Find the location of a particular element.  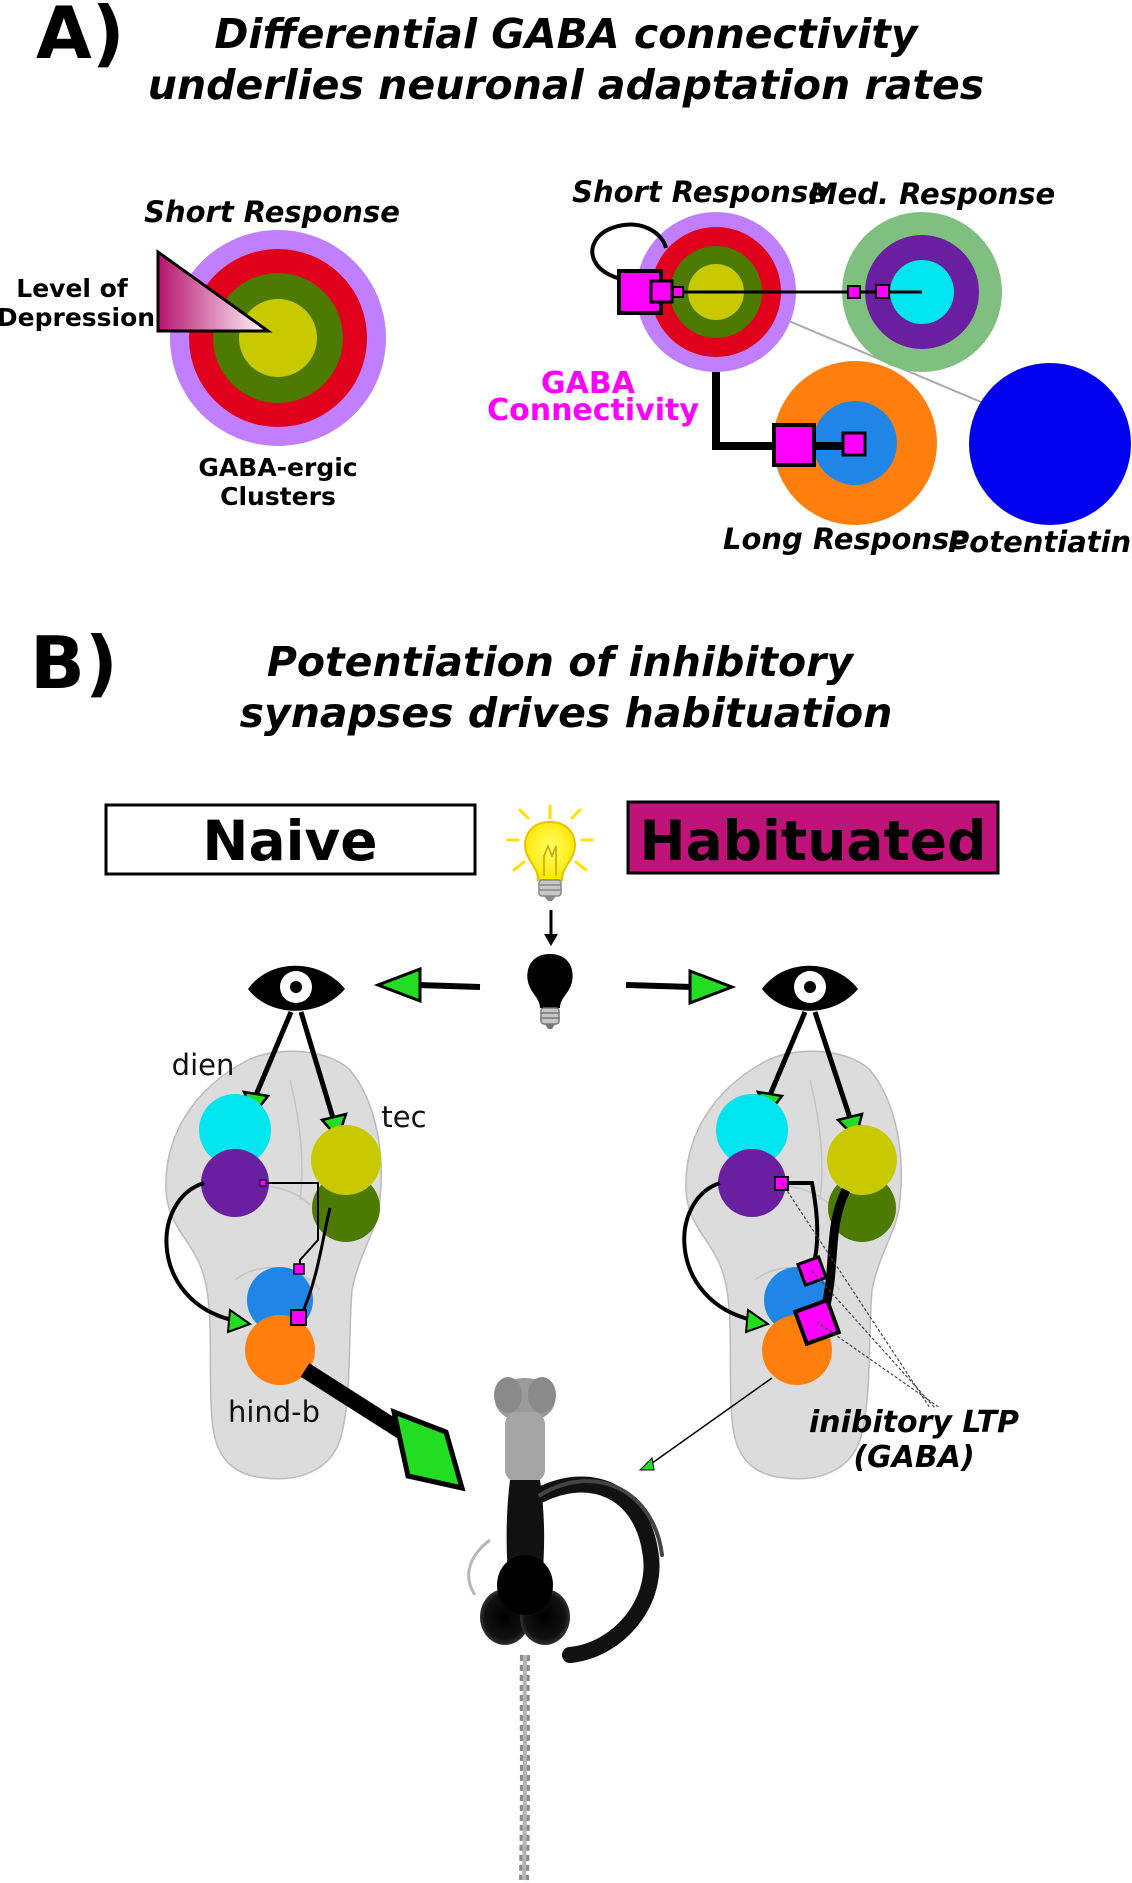

light-bulb-on-icon is located at coordinates (550, 852).